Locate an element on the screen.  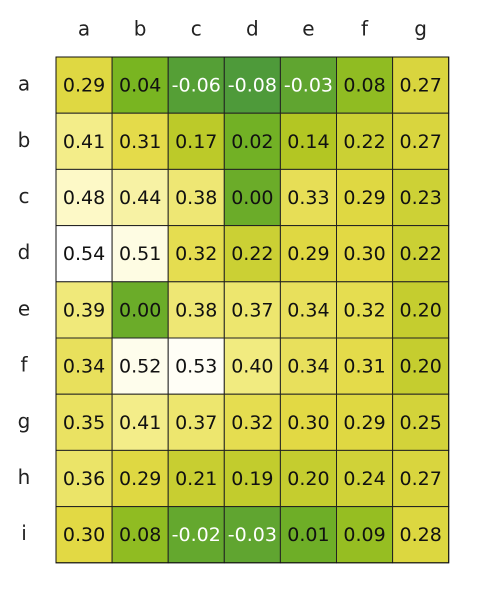
heatmap-cell-g-c is located at coordinates (196, 422).